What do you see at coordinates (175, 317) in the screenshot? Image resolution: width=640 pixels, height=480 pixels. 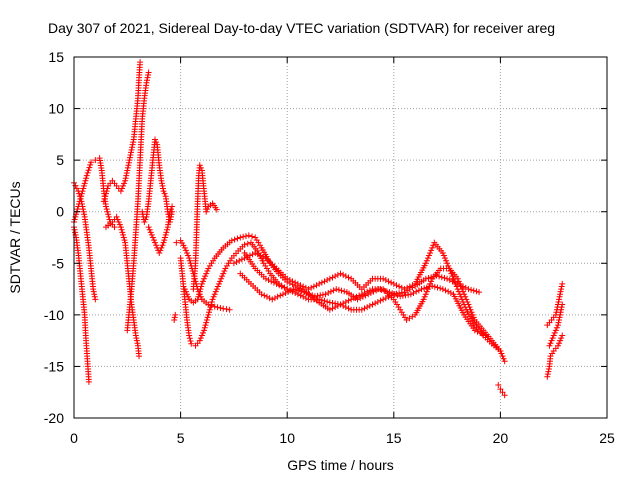 I see `series-s9` at bounding box center [175, 317].